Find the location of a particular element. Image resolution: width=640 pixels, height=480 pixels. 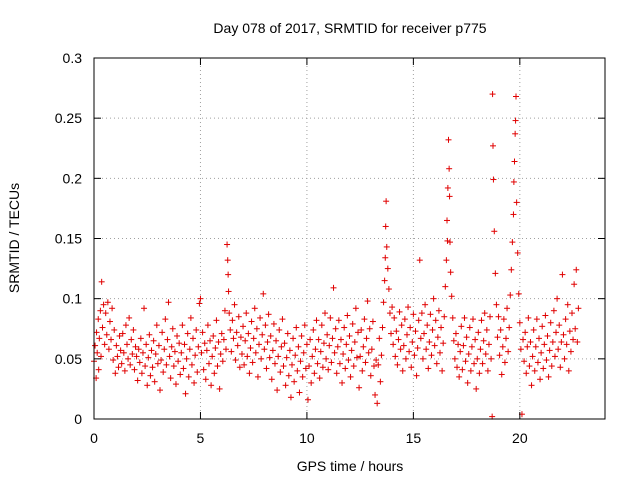

x-axis-label: GPS time / hours is located at coordinates (350, 466).